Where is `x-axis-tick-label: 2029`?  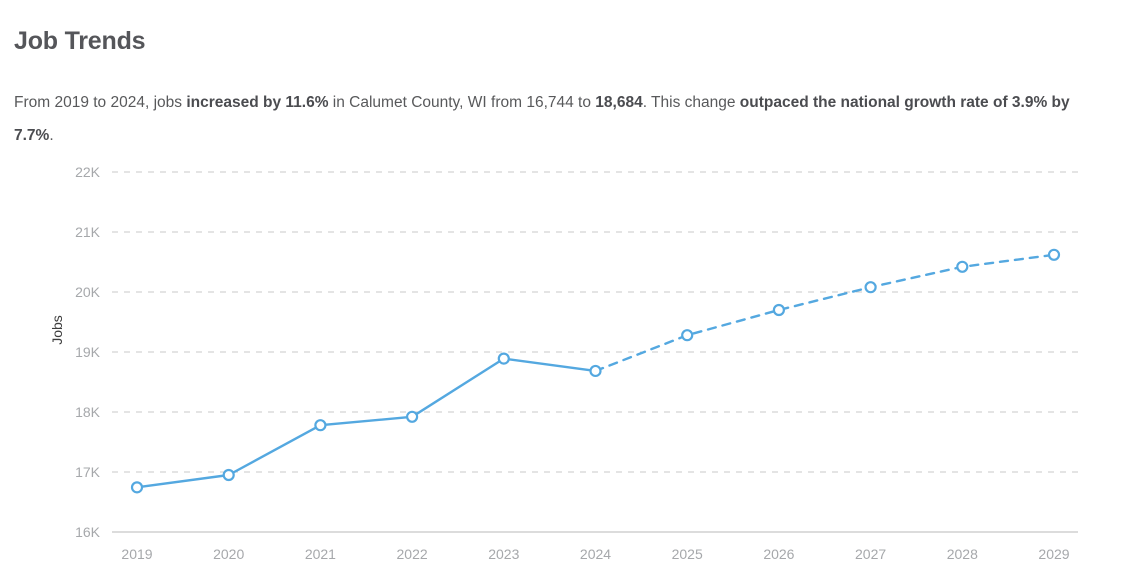 x-axis-tick-label: 2029 is located at coordinates (1053, 554).